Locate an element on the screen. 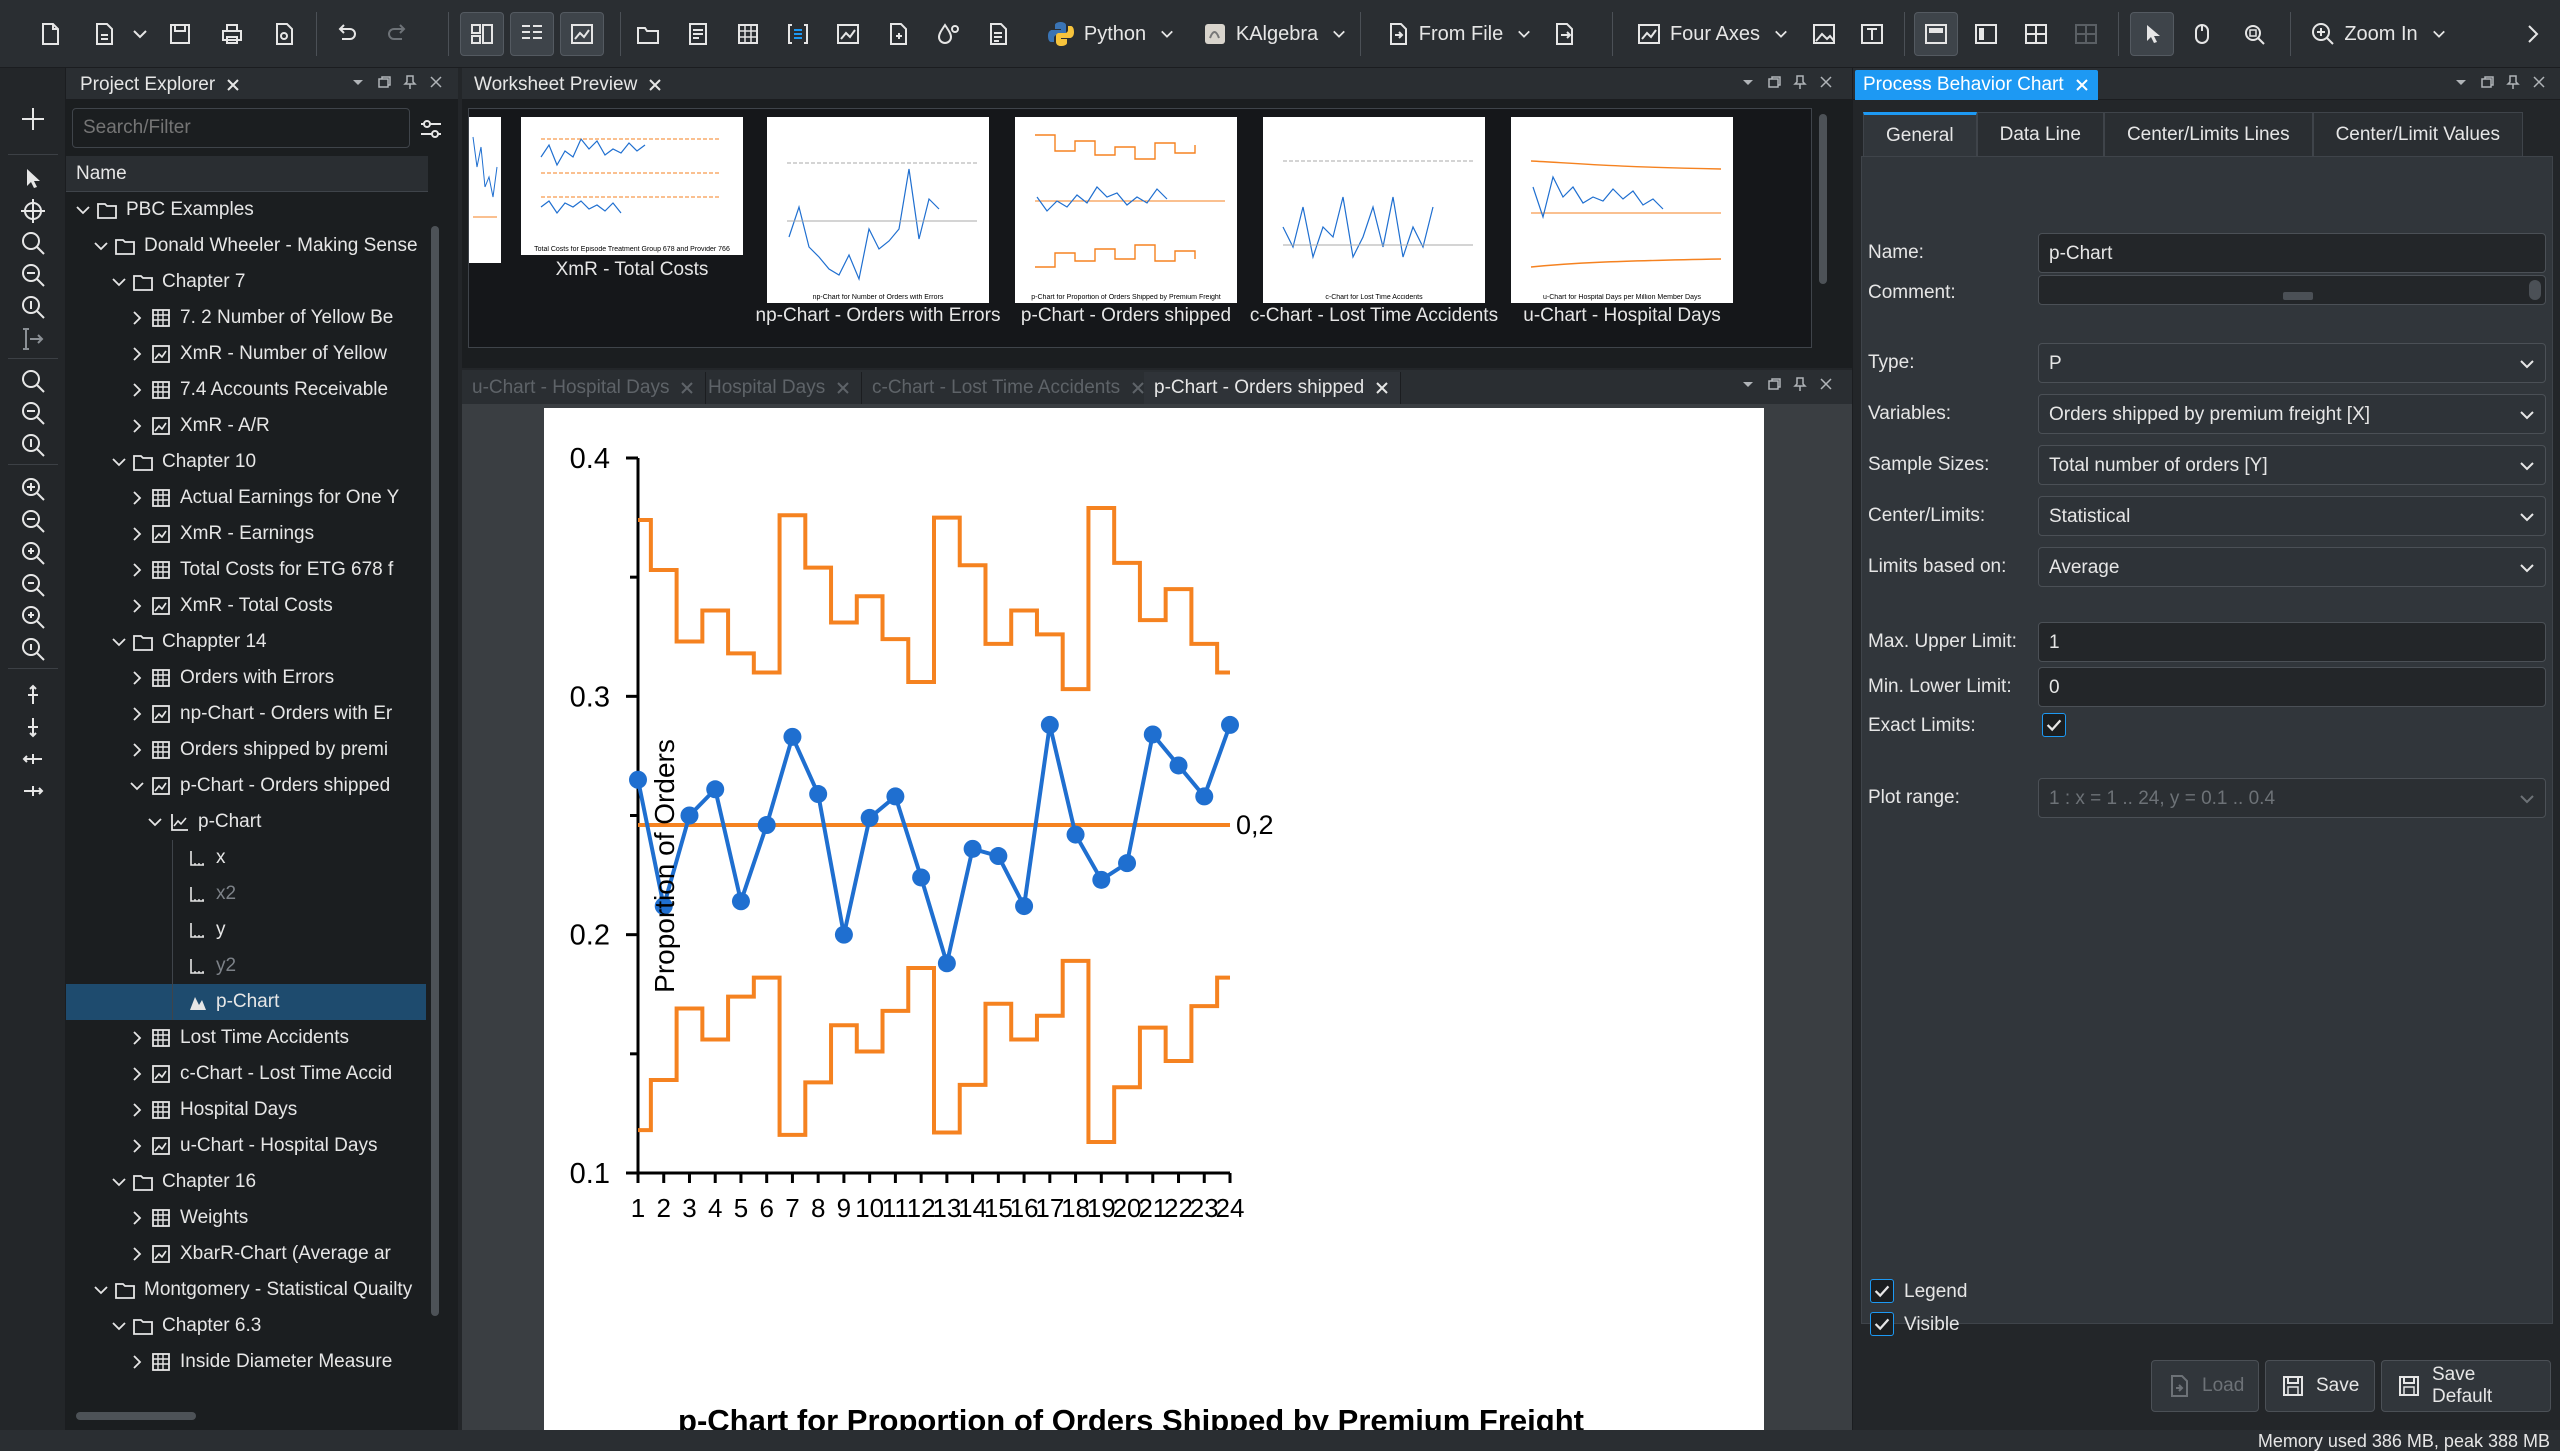 Image resolution: width=2560 pixels, height=1451 pixels. tree-item: XmR - Total Costs is located at coordinates (246, 606).